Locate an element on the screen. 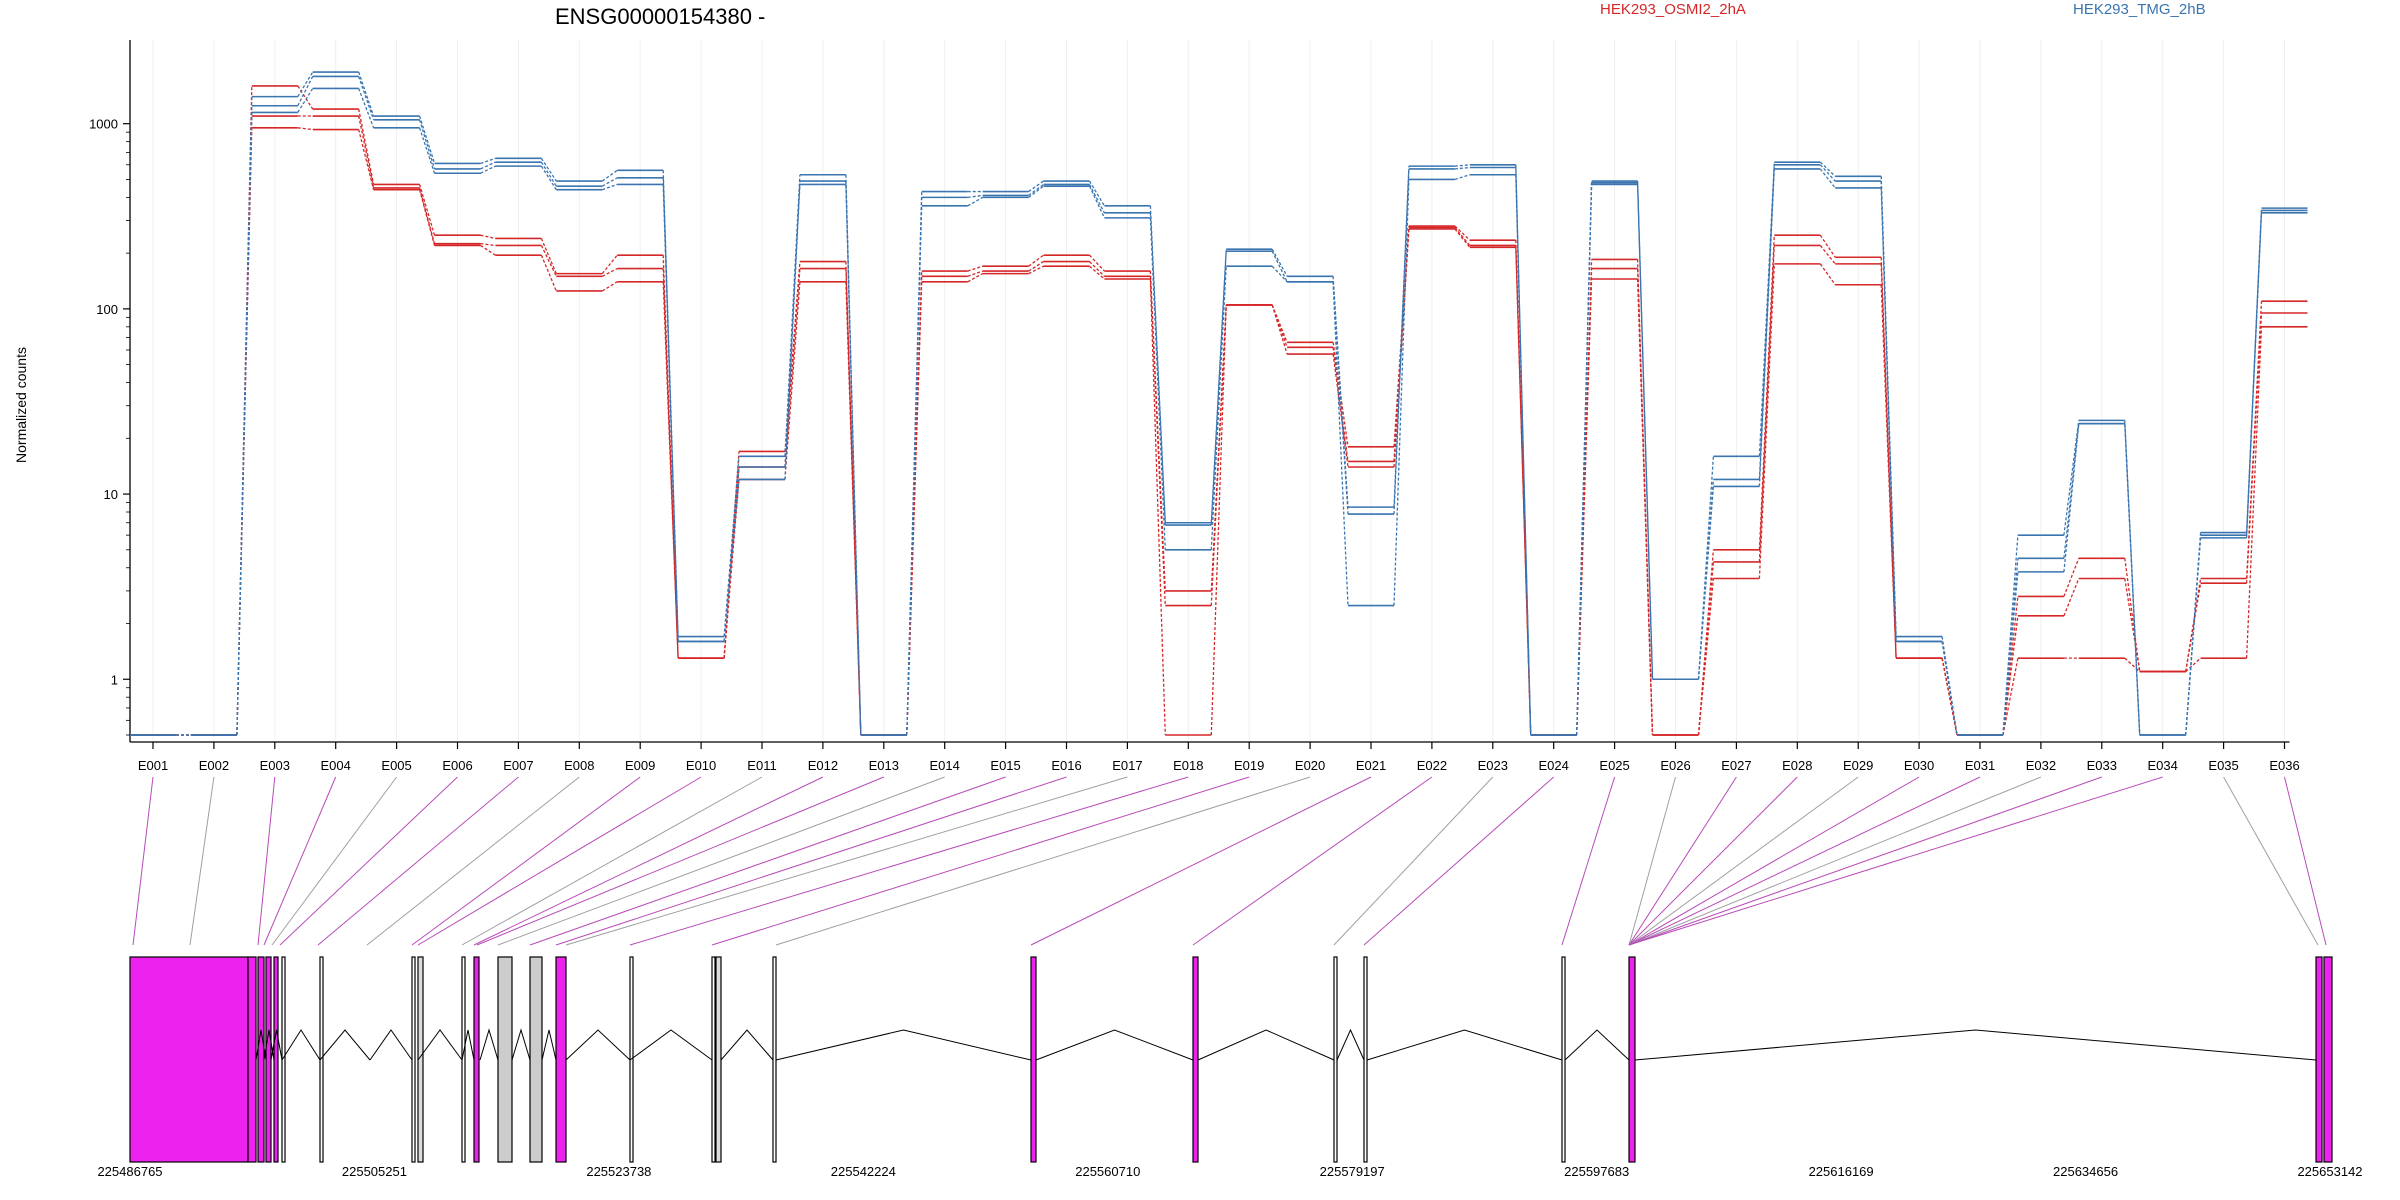 This screenshot has width=2400, height=1200. genomic-tick-label: 225523738 is located at coordinates (618, 1171).